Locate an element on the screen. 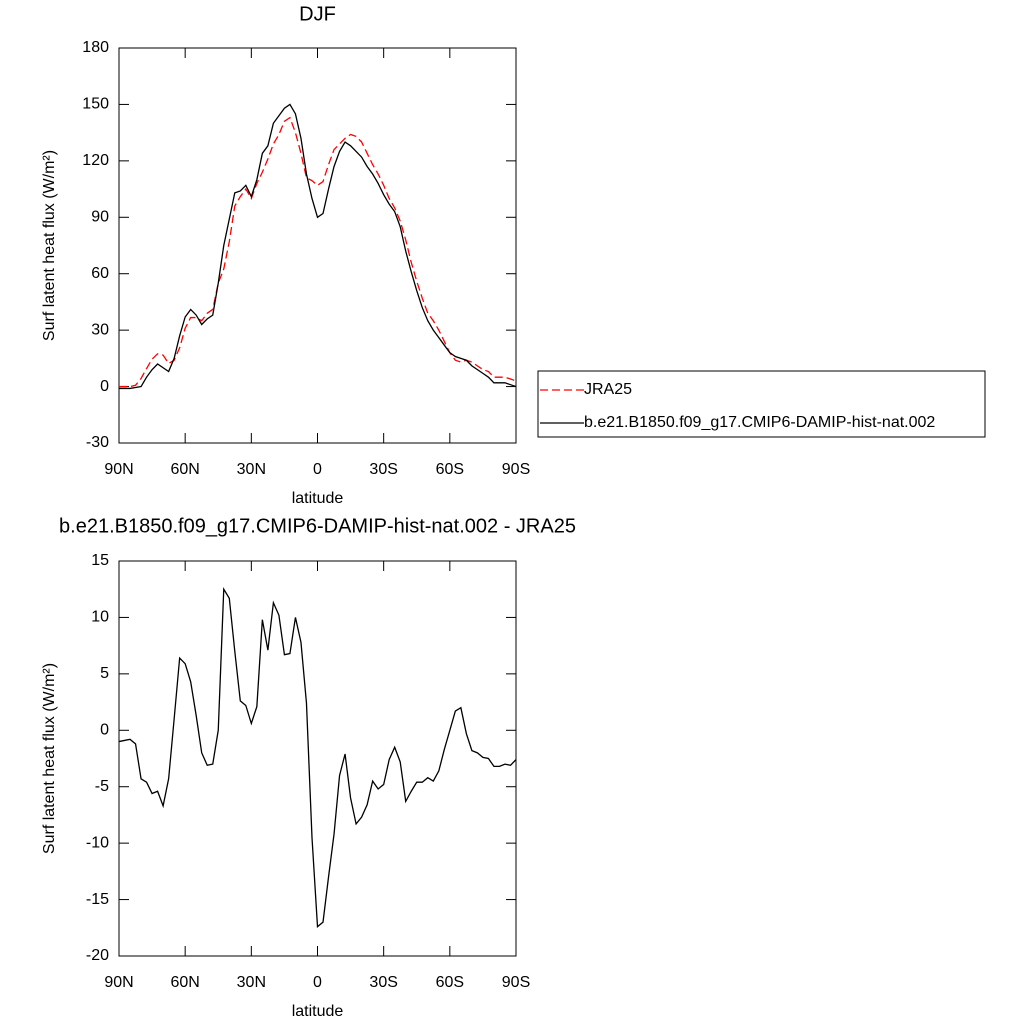 The height and width of the screenshot is (1024, 1024). y-tick-label: 5 is located at coordinates (104, 673).